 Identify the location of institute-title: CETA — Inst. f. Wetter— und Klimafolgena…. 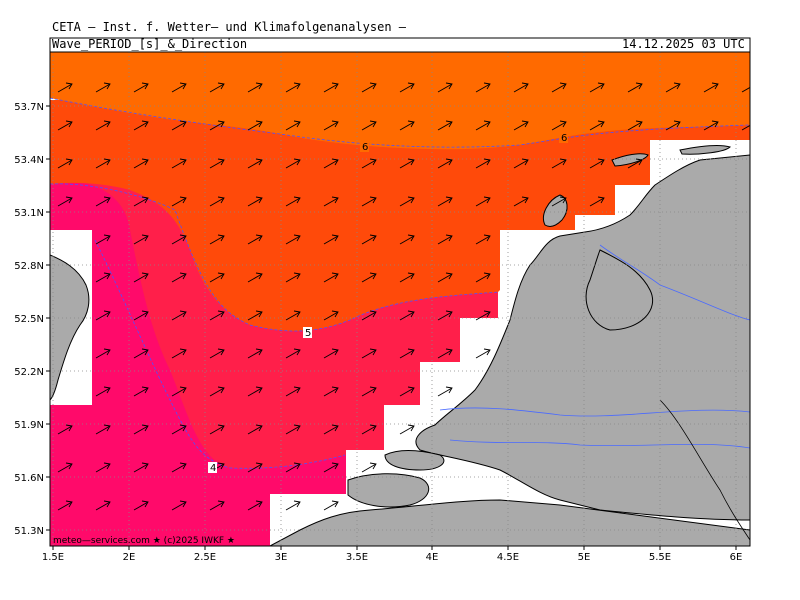
(229, 27).